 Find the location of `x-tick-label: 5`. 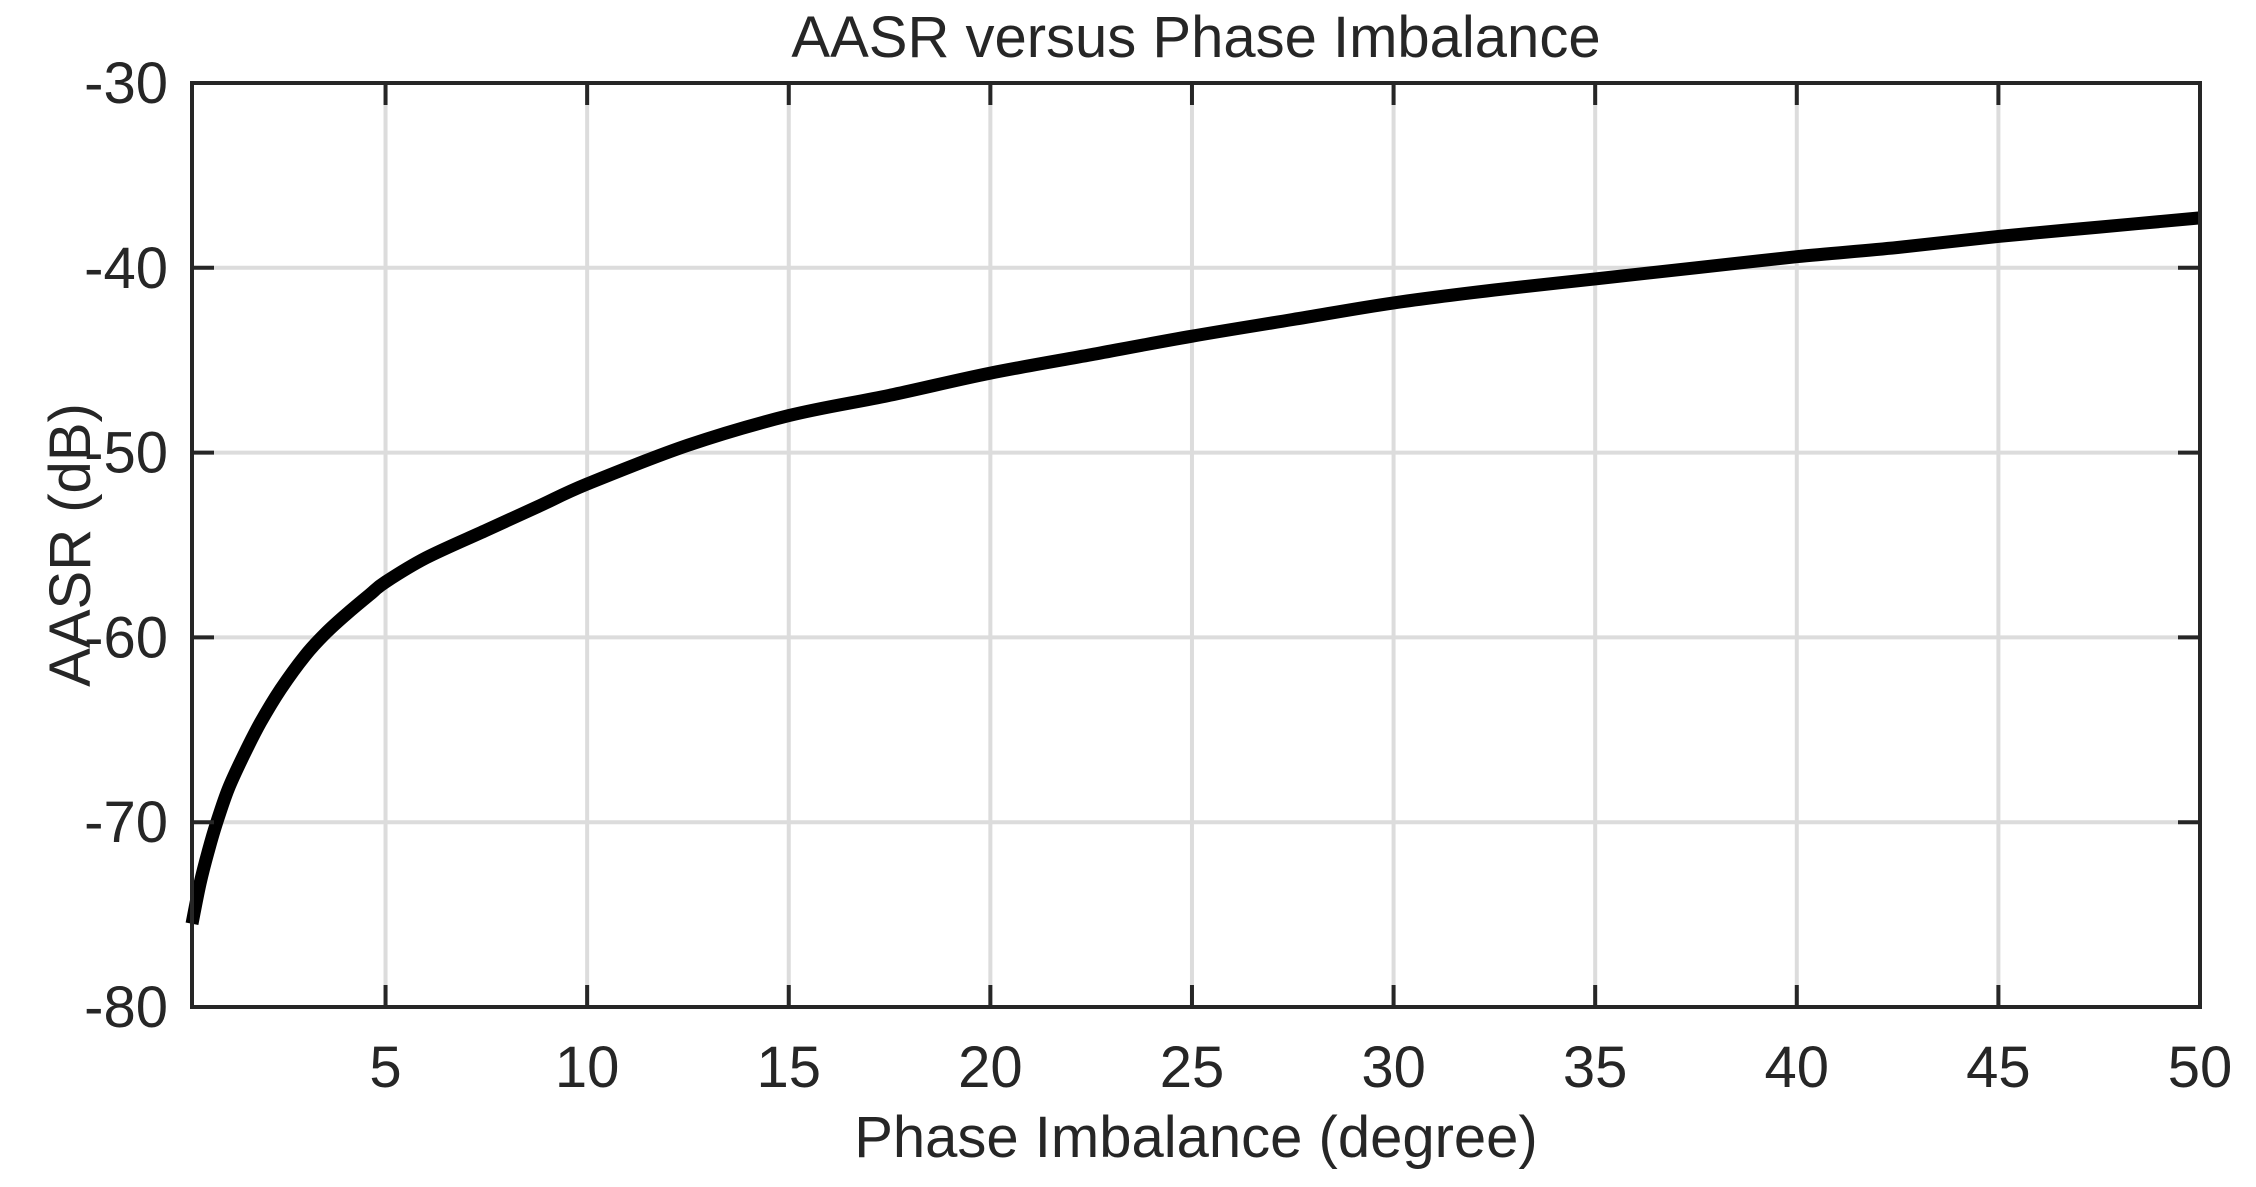

x-tick-label: 5 is located at coordinates (385, 1067).